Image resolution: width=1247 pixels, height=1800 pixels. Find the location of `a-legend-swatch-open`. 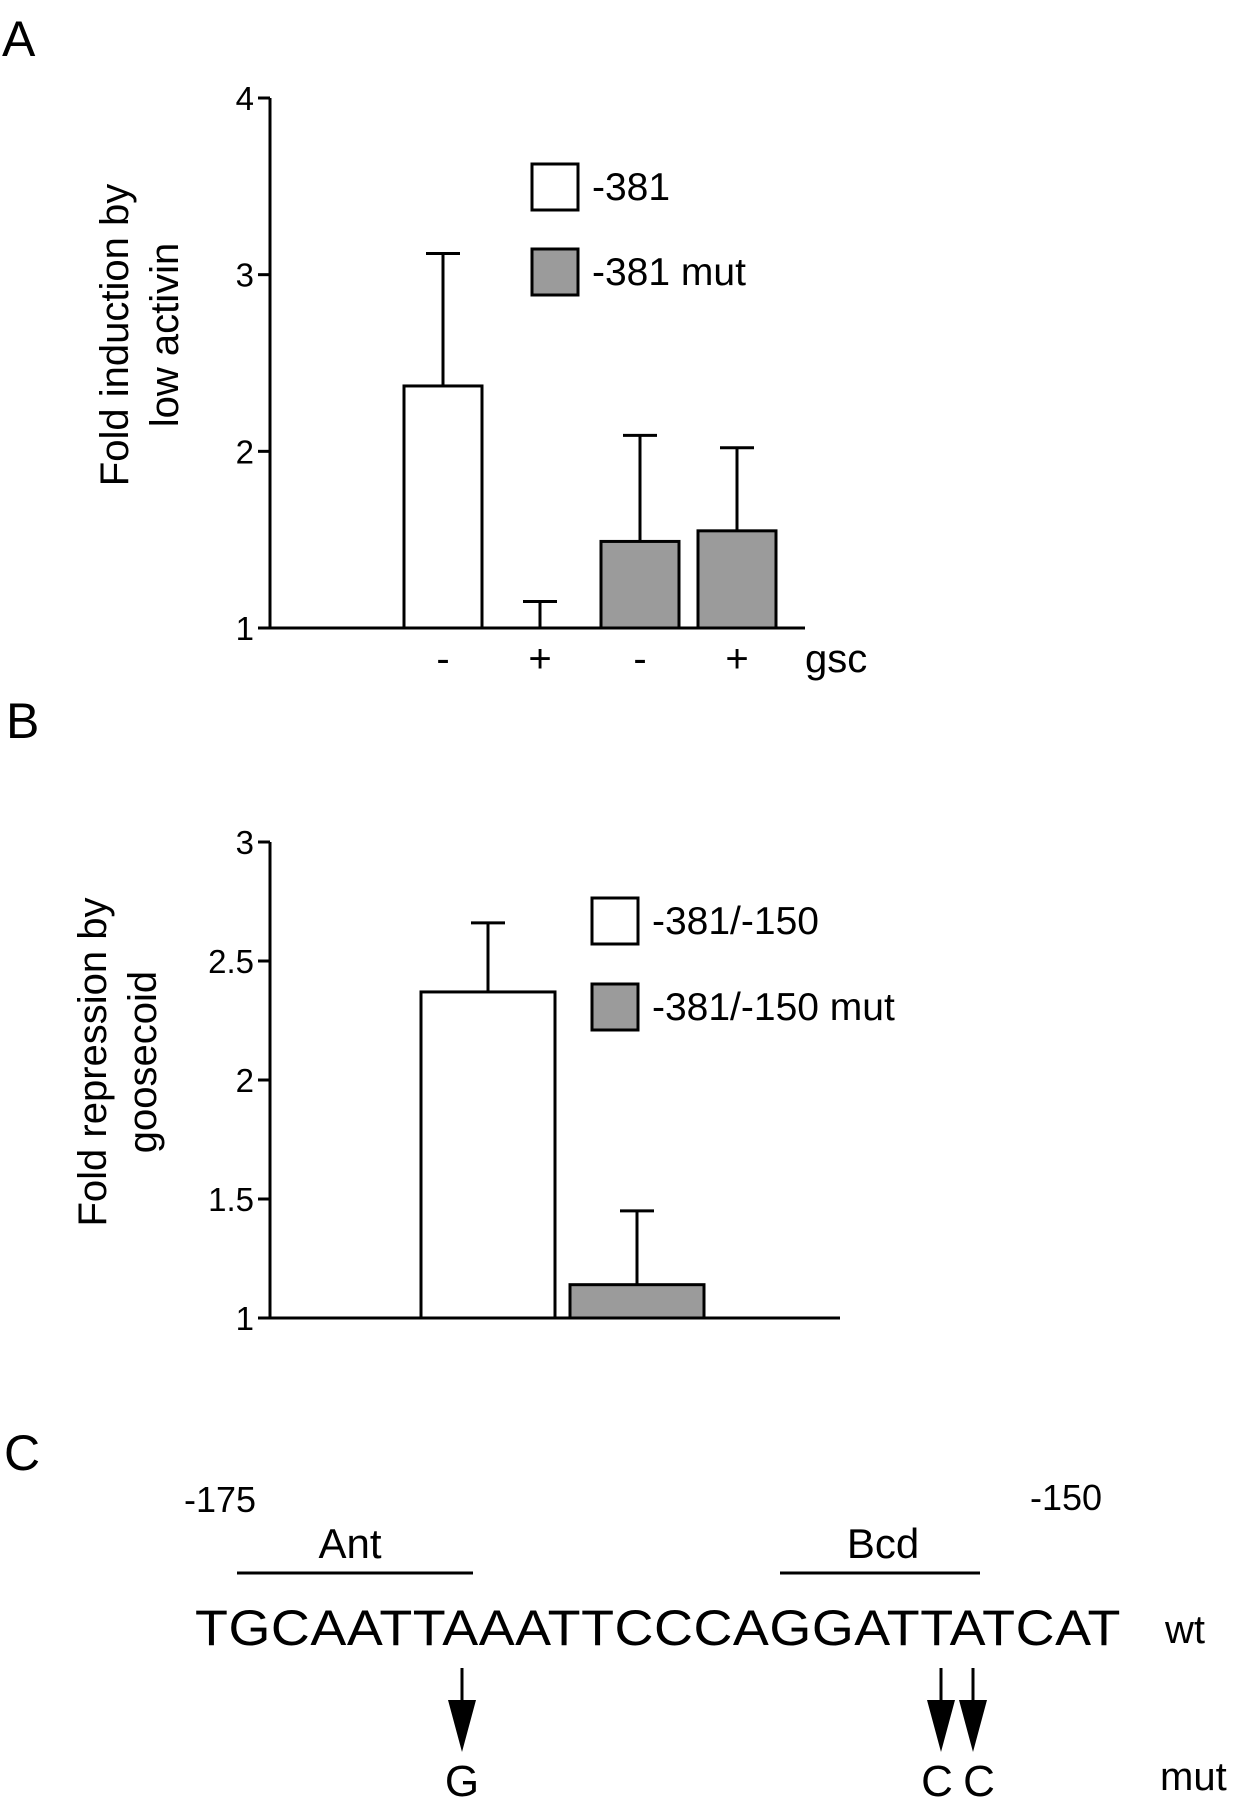

a-legend-swatch-open is located at coordinates (555, 187).